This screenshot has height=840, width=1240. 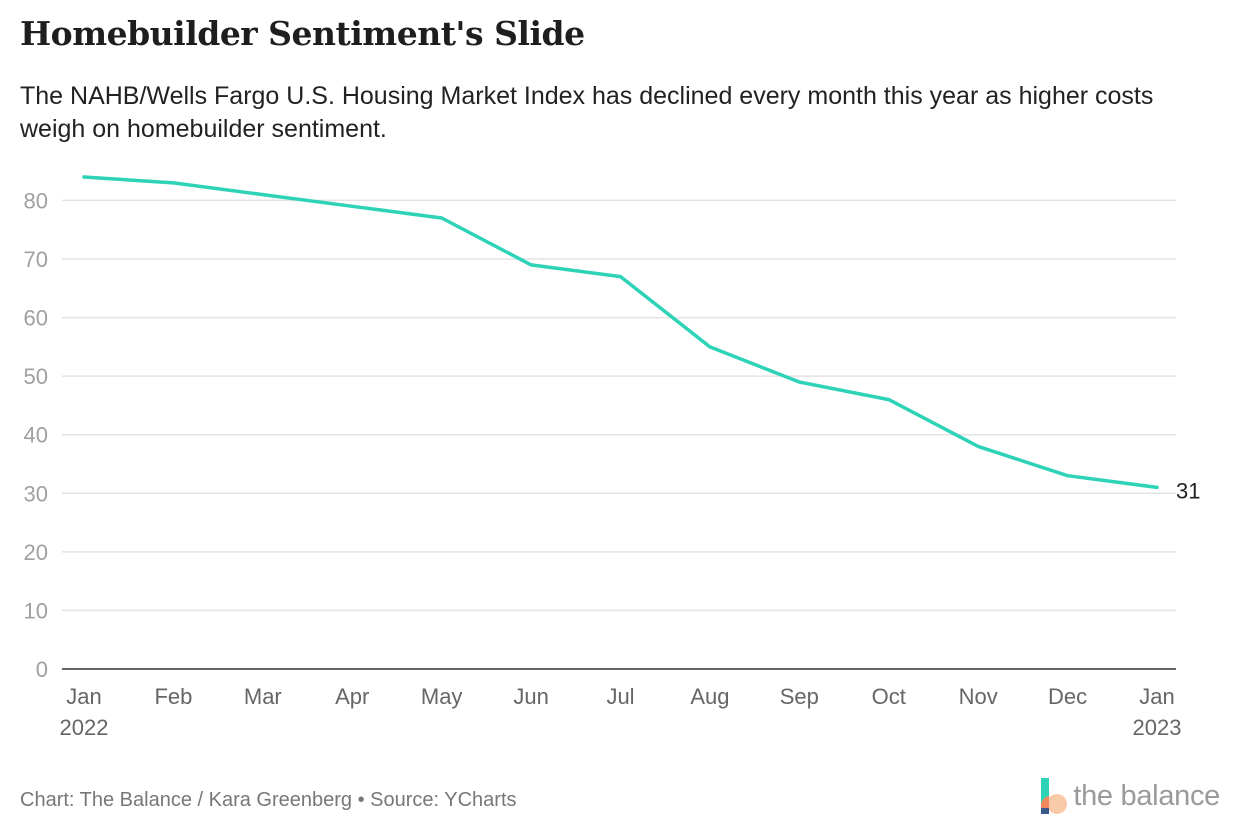 What do you see at coordinates (709, 696) in the screenshot?
I see `x-tick-label: Aug` at bounding box center [709, 696].